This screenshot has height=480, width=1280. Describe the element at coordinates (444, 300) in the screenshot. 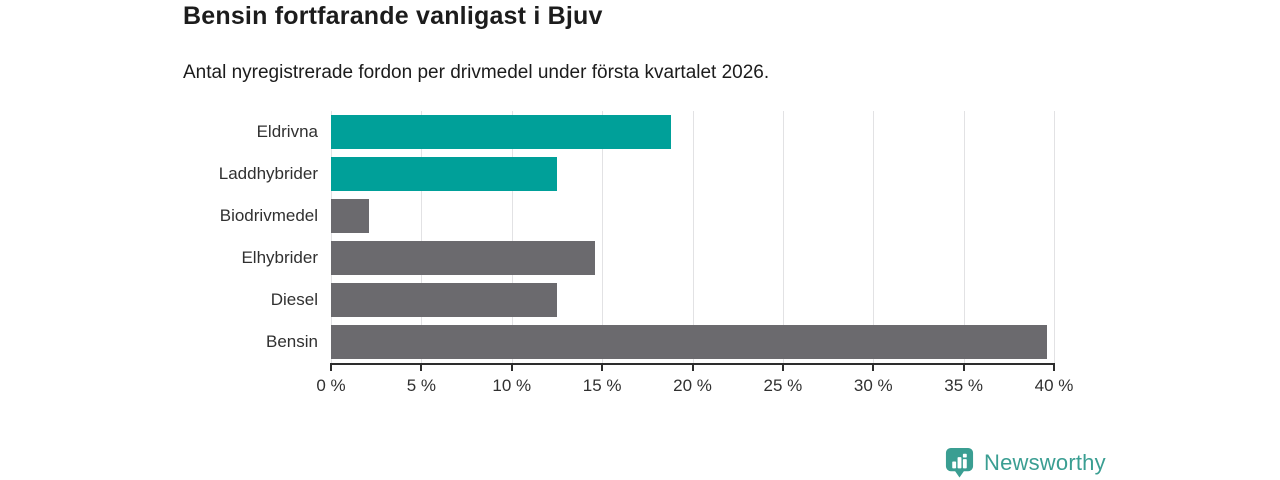

I see `bar-diesel` at that location.